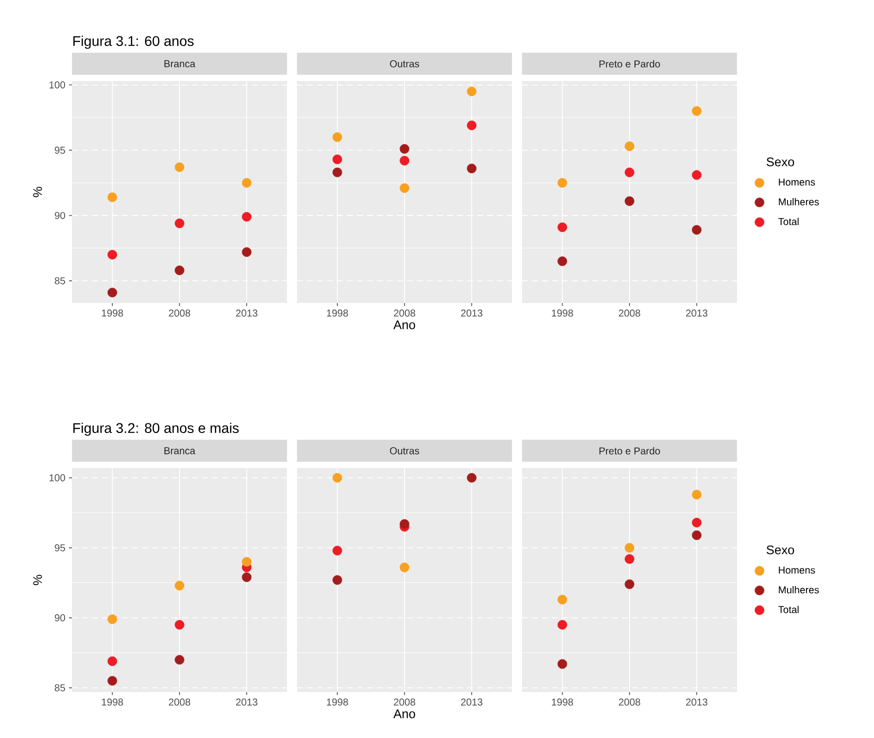 This screenshot has width=874, height=738. Describe the element at coordinates (156, 429) in the screenshot. I see `text: Figura 3.2: 80 anos e mais` at that location.